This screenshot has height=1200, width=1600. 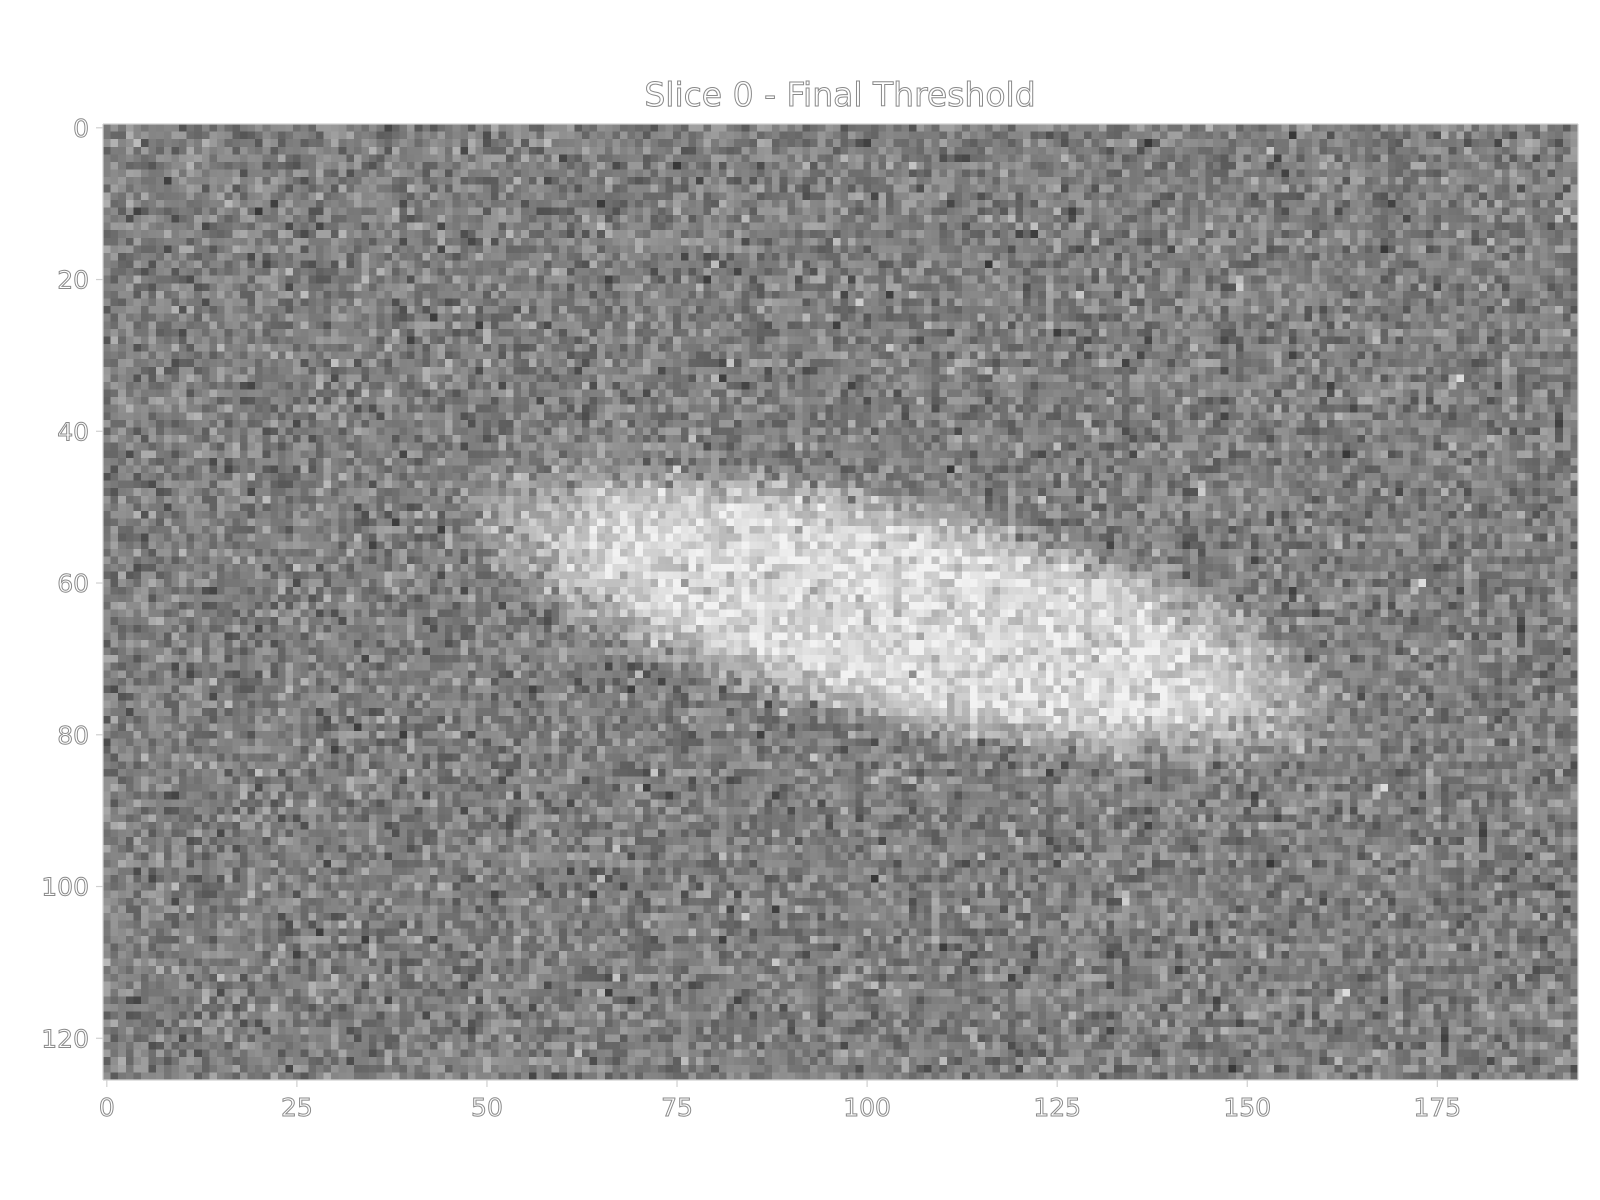 What do you see at coordinates (65, 887) in the screenshot?
I see `y-tick-label: 100` at bounding box center [65, 887].